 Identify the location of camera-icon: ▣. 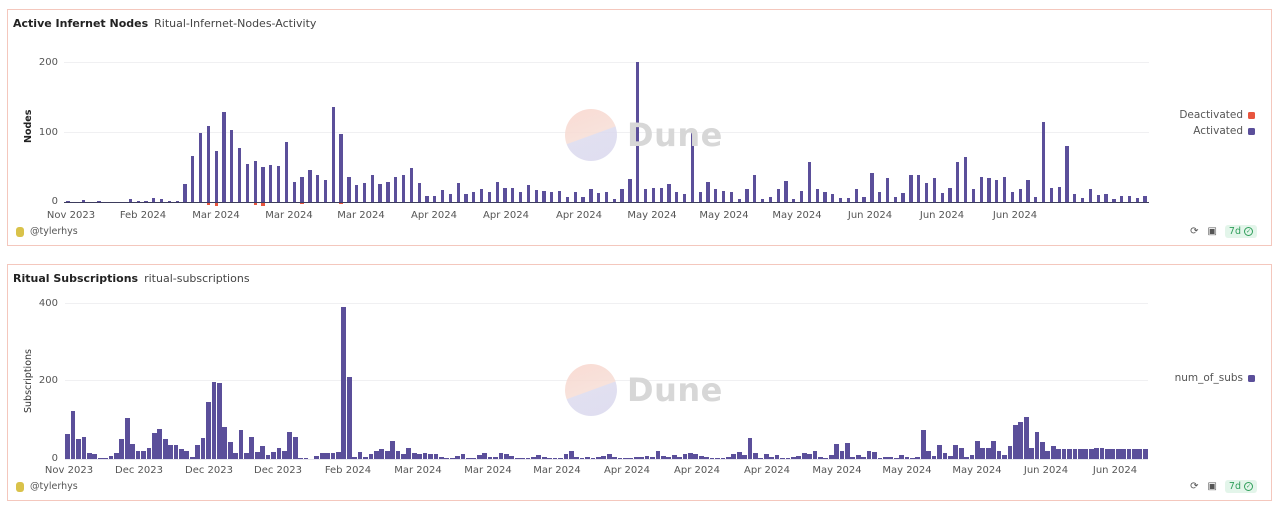
(1212, 231).